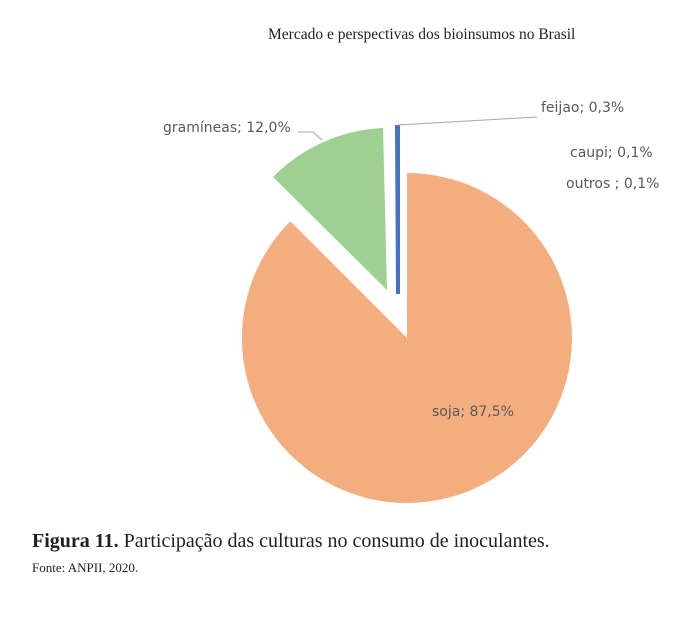 The image size is (692, 620). I want to click on leader-line-feijao, so click(467, 121).